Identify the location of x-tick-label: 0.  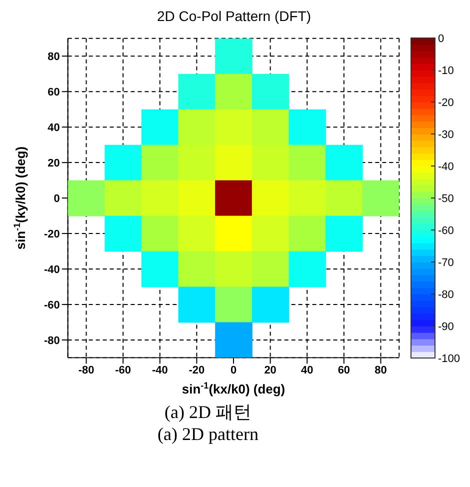
(233, 370).